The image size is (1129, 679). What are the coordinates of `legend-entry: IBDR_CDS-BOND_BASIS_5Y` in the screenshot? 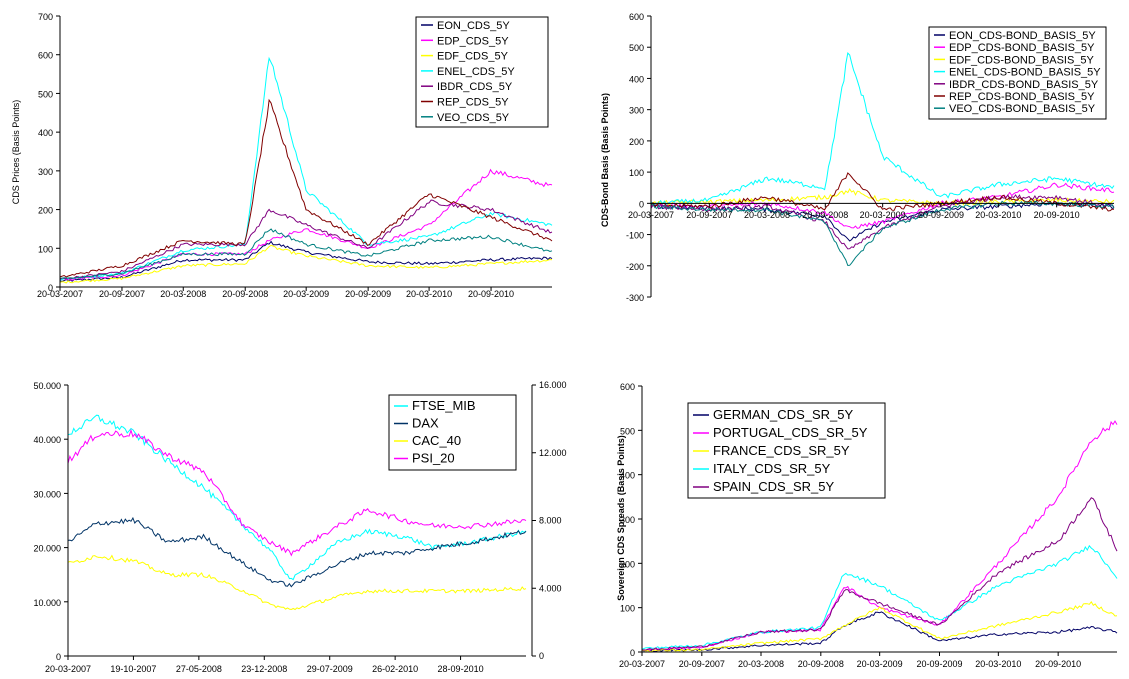 It's located at (1024, 85).